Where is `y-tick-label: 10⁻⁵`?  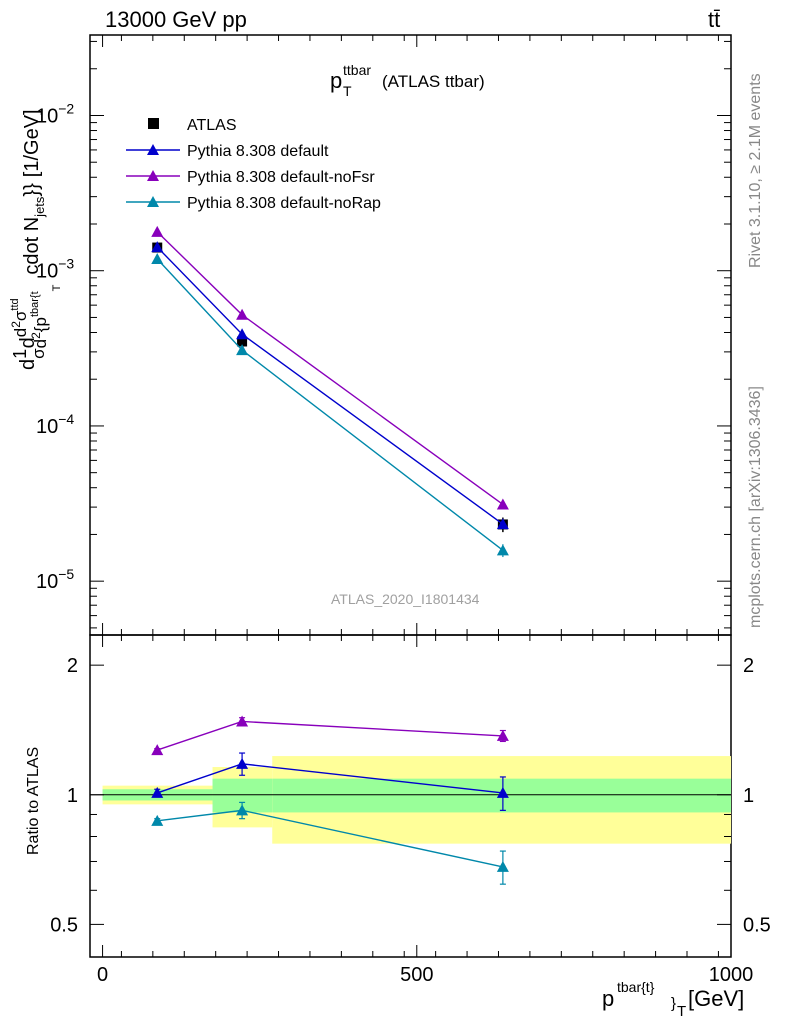
y-tick-label: 10⁻⁵ is located at coordinates (55, 579).